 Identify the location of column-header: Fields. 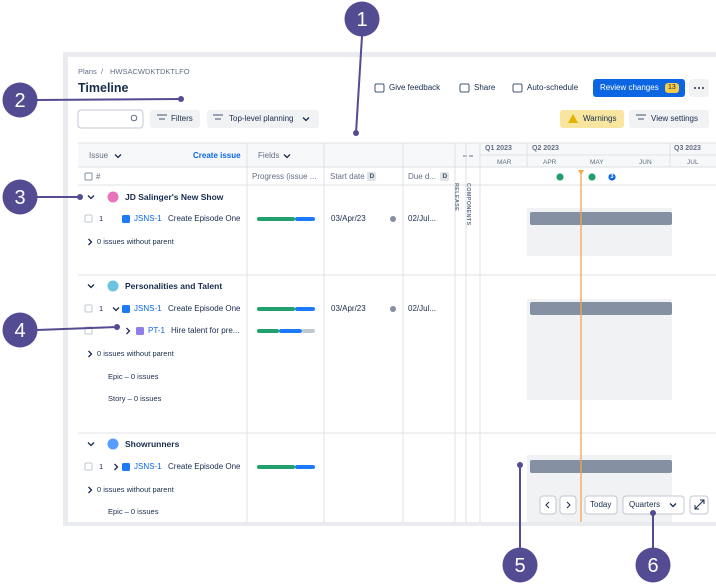
(269, 155).